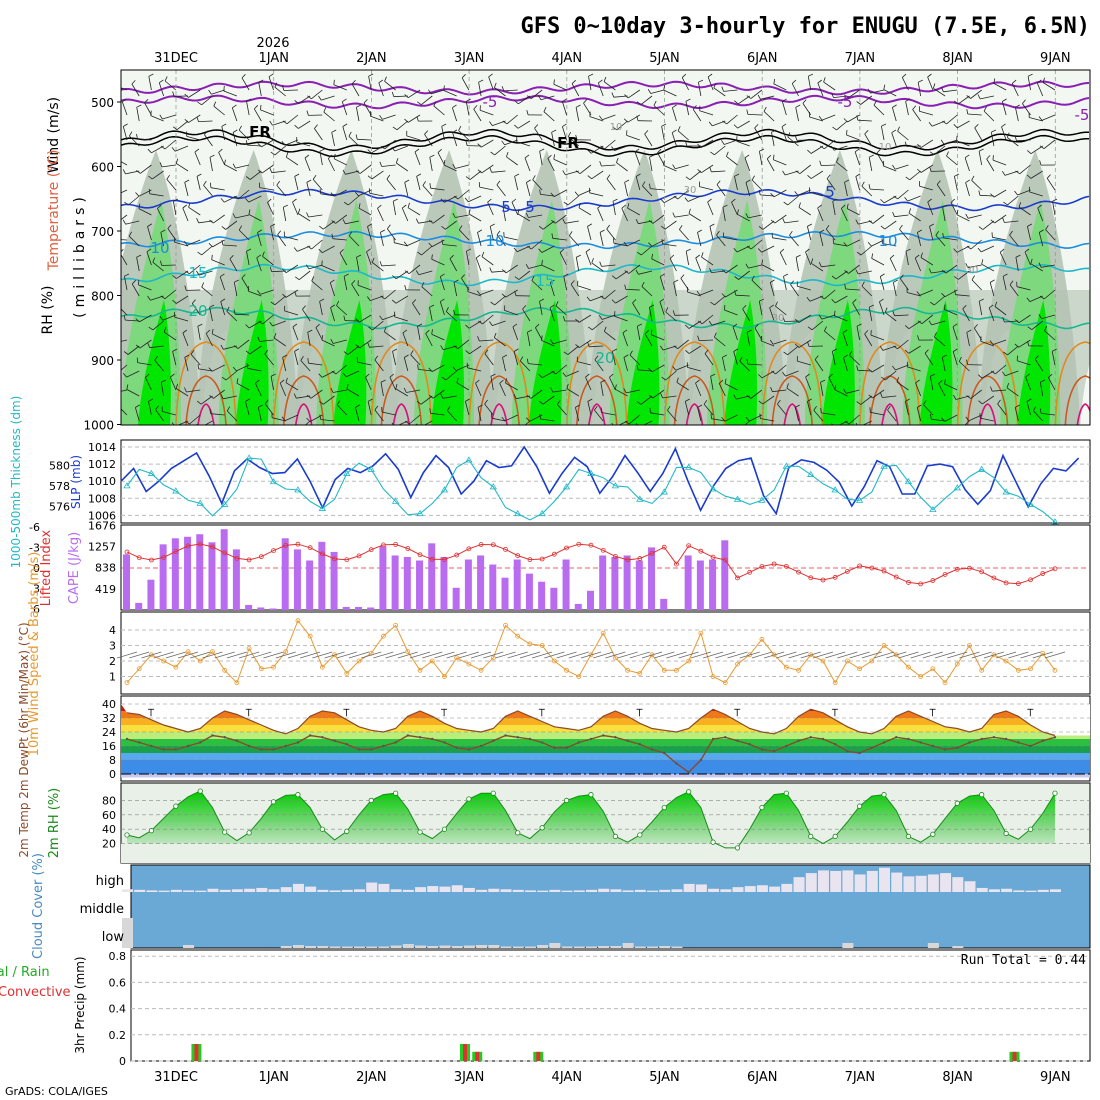 The width and height of the screenshot is (1100, 1100). Describe the element at coordinates (591, 795) in the screenshot. I see `rh2m-marker` at that location.